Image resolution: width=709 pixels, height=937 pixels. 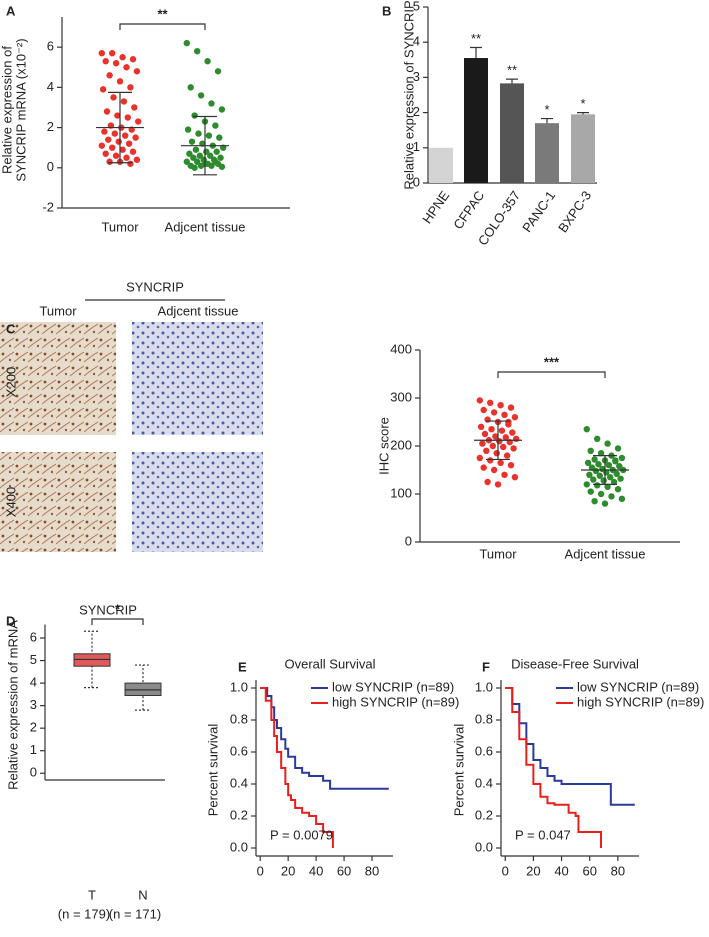 What do you see at coordinates (552, 361) in the screenshot?
I see `significance-label: ***` at bounding box center [552, 361].